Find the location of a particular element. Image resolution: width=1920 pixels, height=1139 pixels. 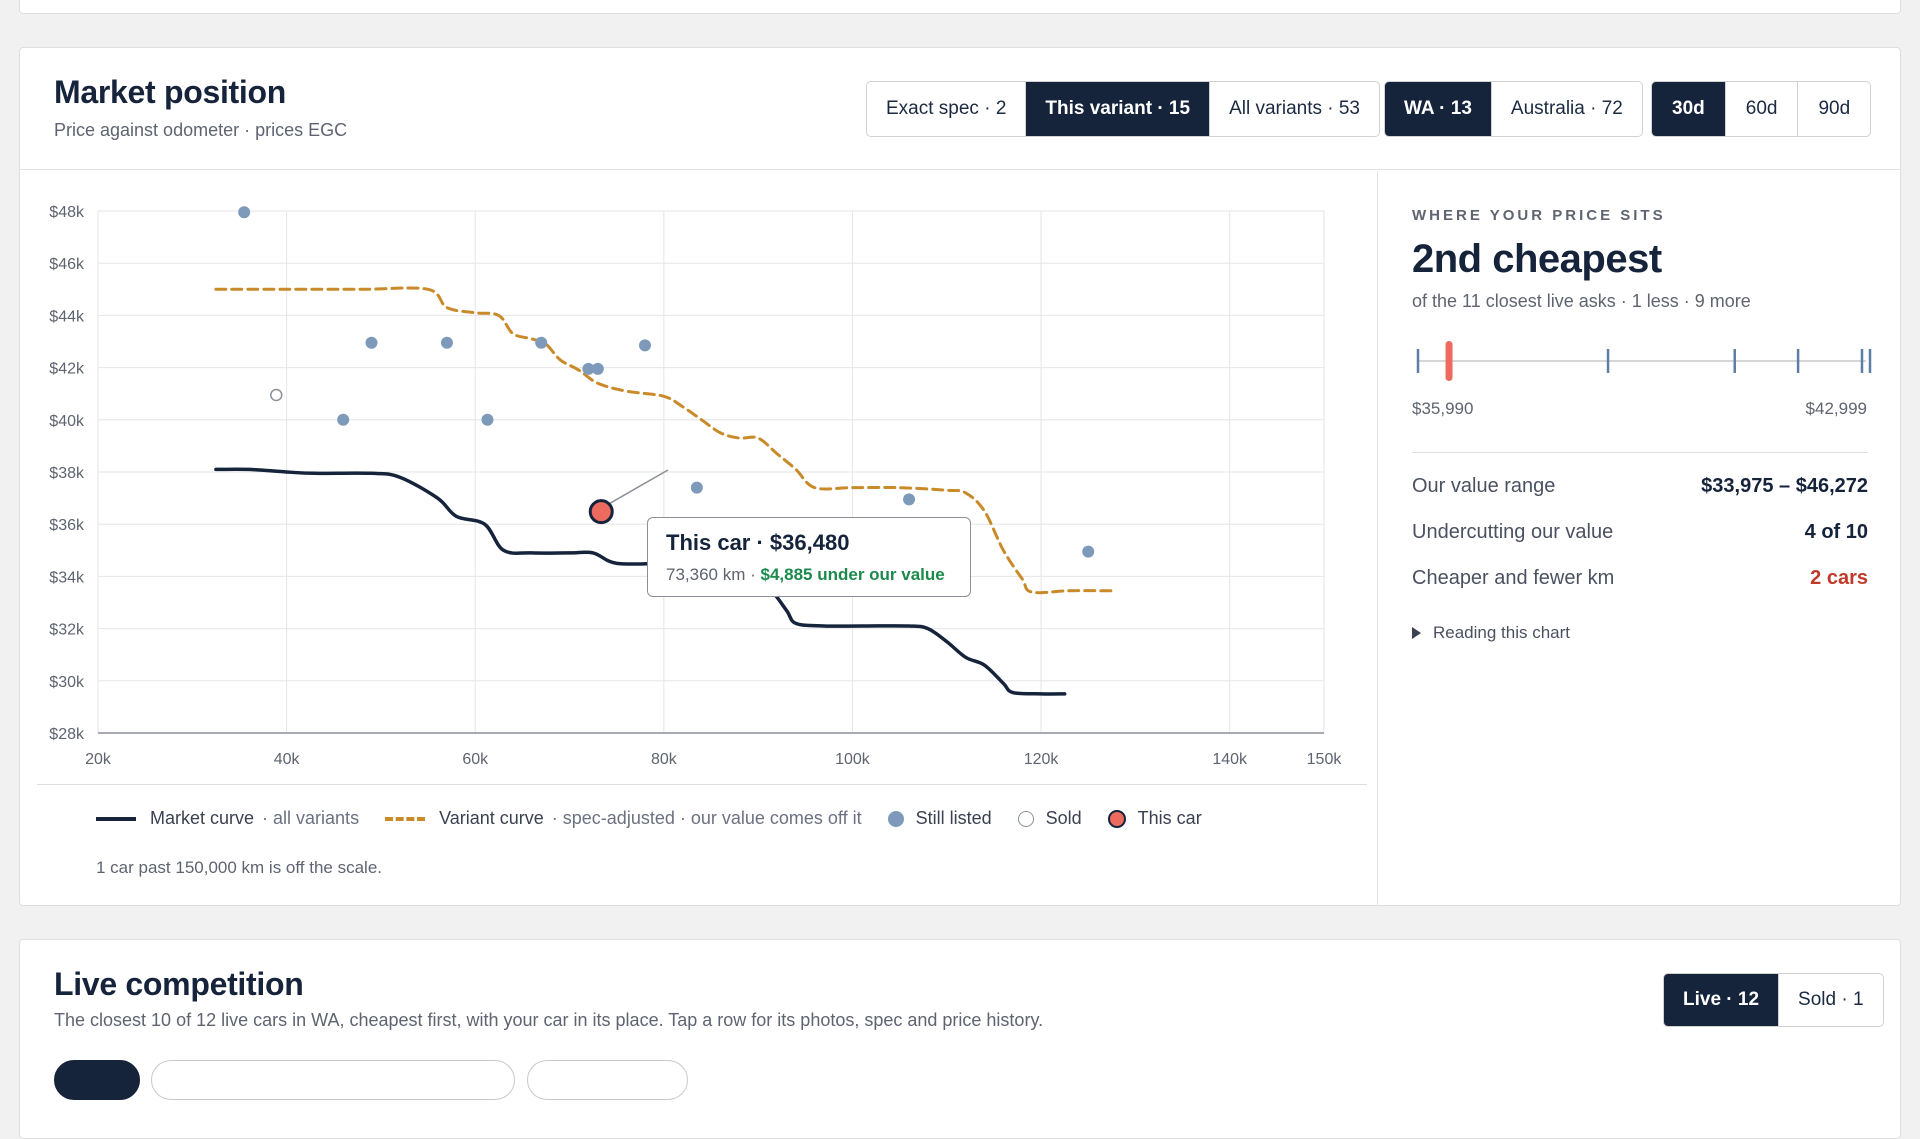

y-tick-label: $44k is located at coordinates (67, 316).